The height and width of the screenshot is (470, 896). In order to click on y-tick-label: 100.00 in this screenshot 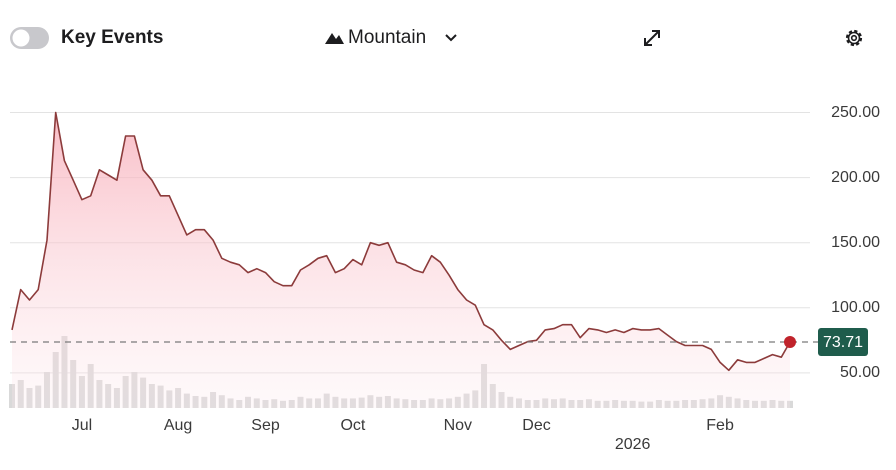, I will do `click(855, 307)`.